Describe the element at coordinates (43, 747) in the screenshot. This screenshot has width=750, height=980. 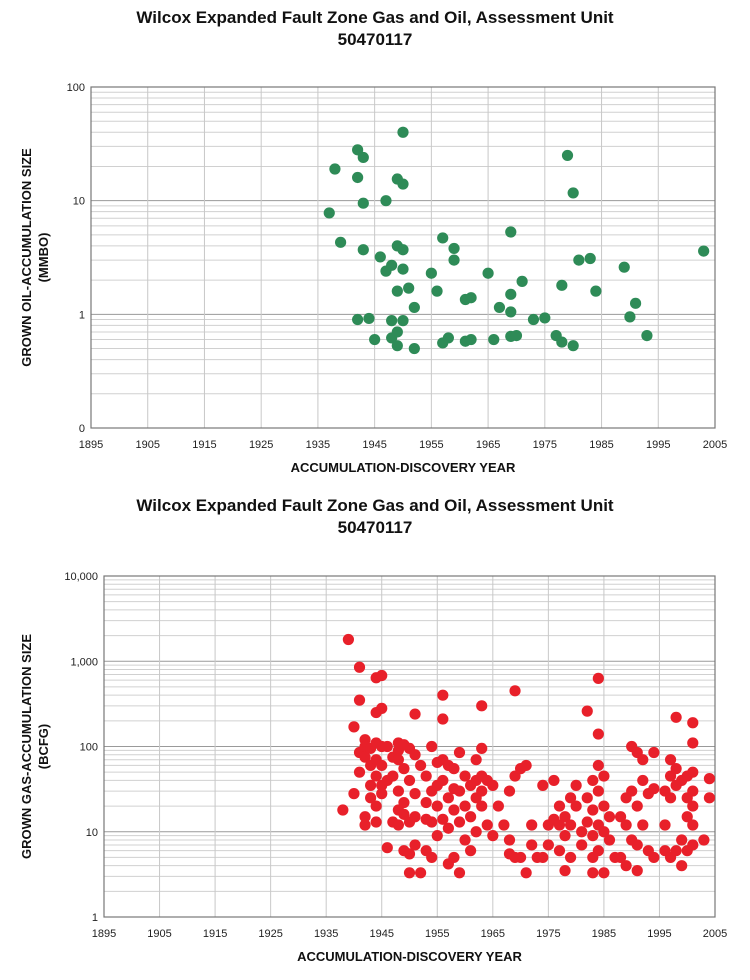
I see `y-axis-label-line2: (BCFG)` at that location.